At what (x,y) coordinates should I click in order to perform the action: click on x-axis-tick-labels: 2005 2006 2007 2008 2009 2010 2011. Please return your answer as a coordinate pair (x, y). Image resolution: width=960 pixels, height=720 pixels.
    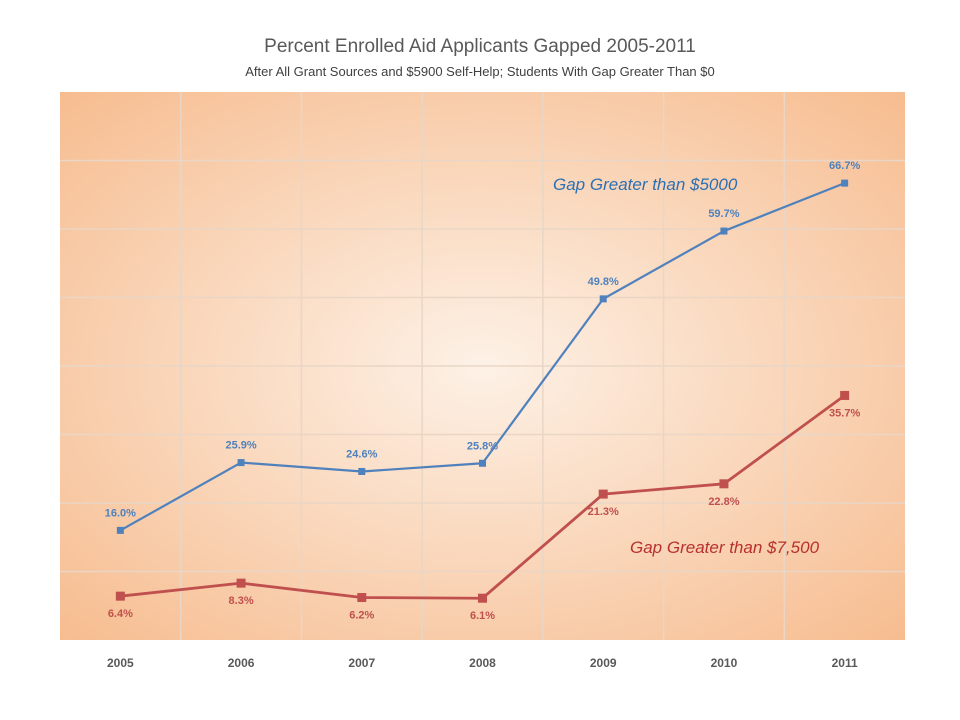
    Looking at the image, I should click on (482, 663).